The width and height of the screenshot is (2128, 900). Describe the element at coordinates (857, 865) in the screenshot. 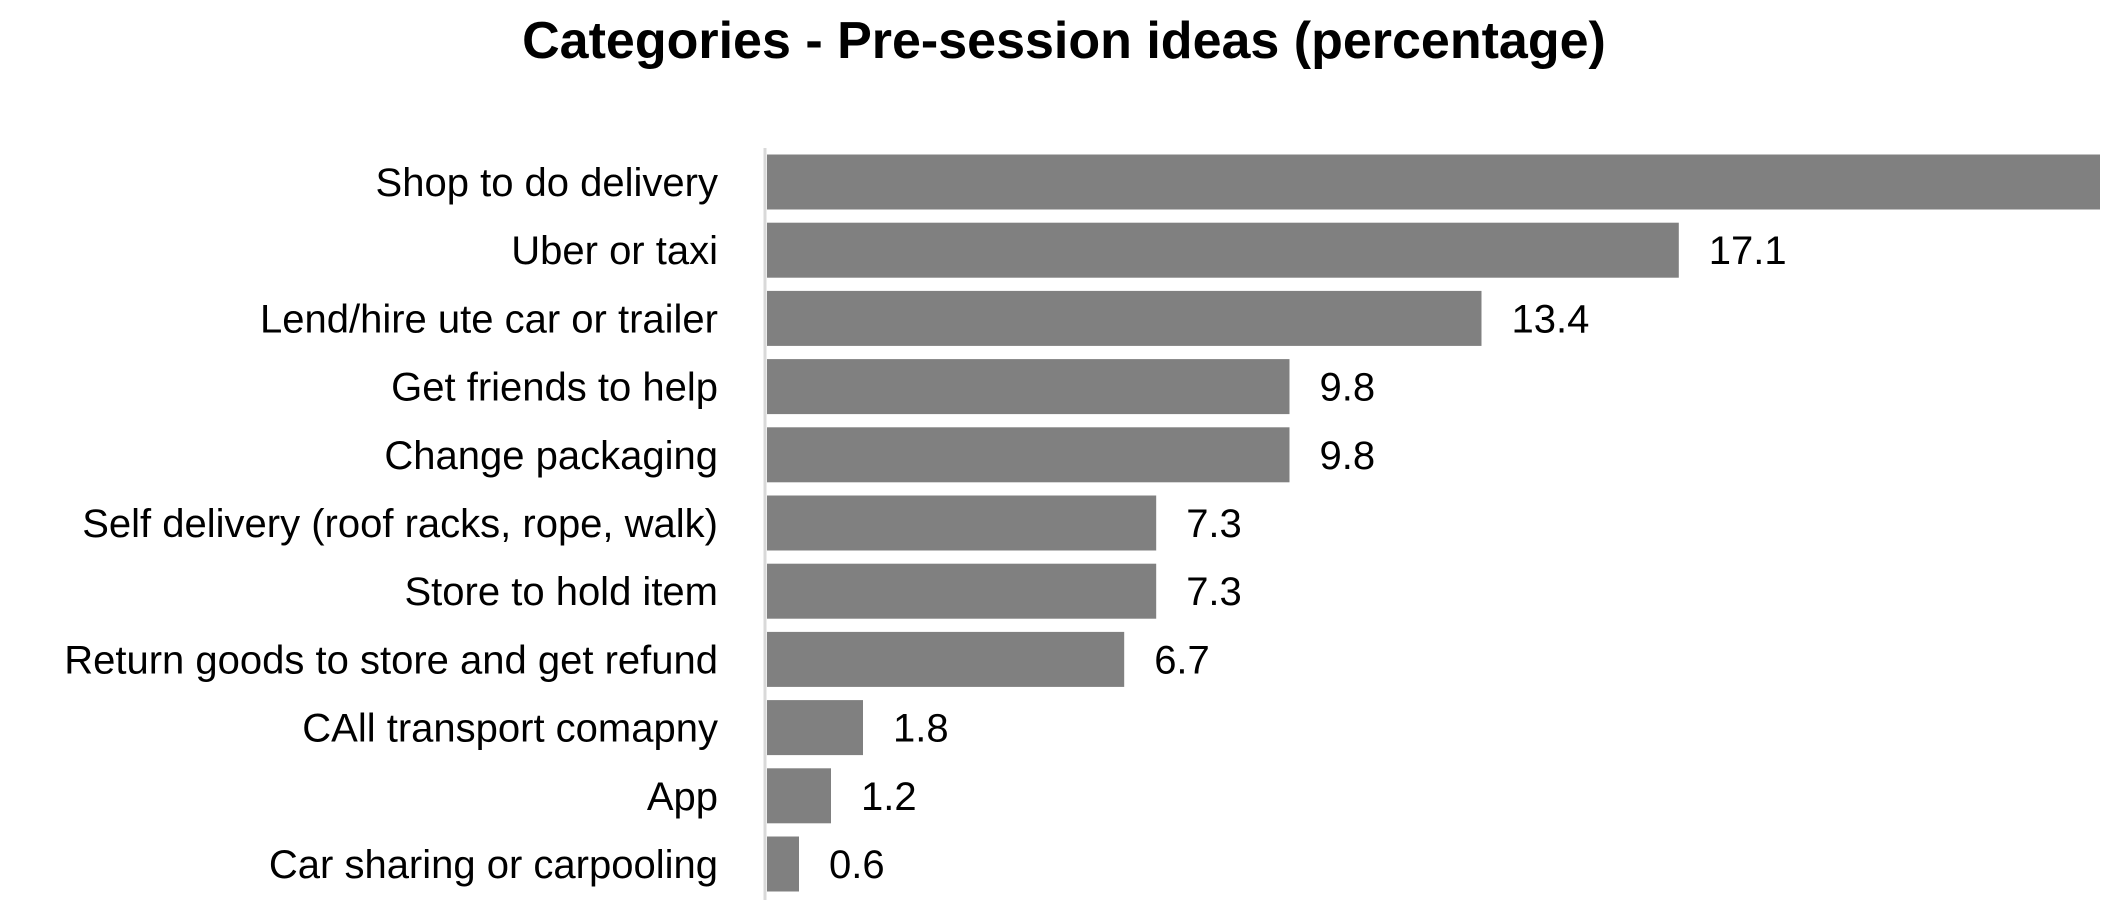

I see `value-label-10: 0.6` at that location.